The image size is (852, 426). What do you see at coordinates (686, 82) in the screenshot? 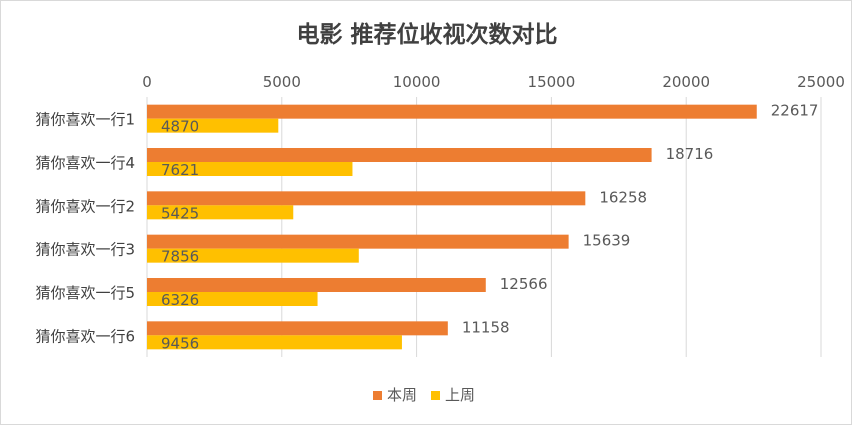
I see `x-tick-label: 20000` at bounding box center [686, 82].